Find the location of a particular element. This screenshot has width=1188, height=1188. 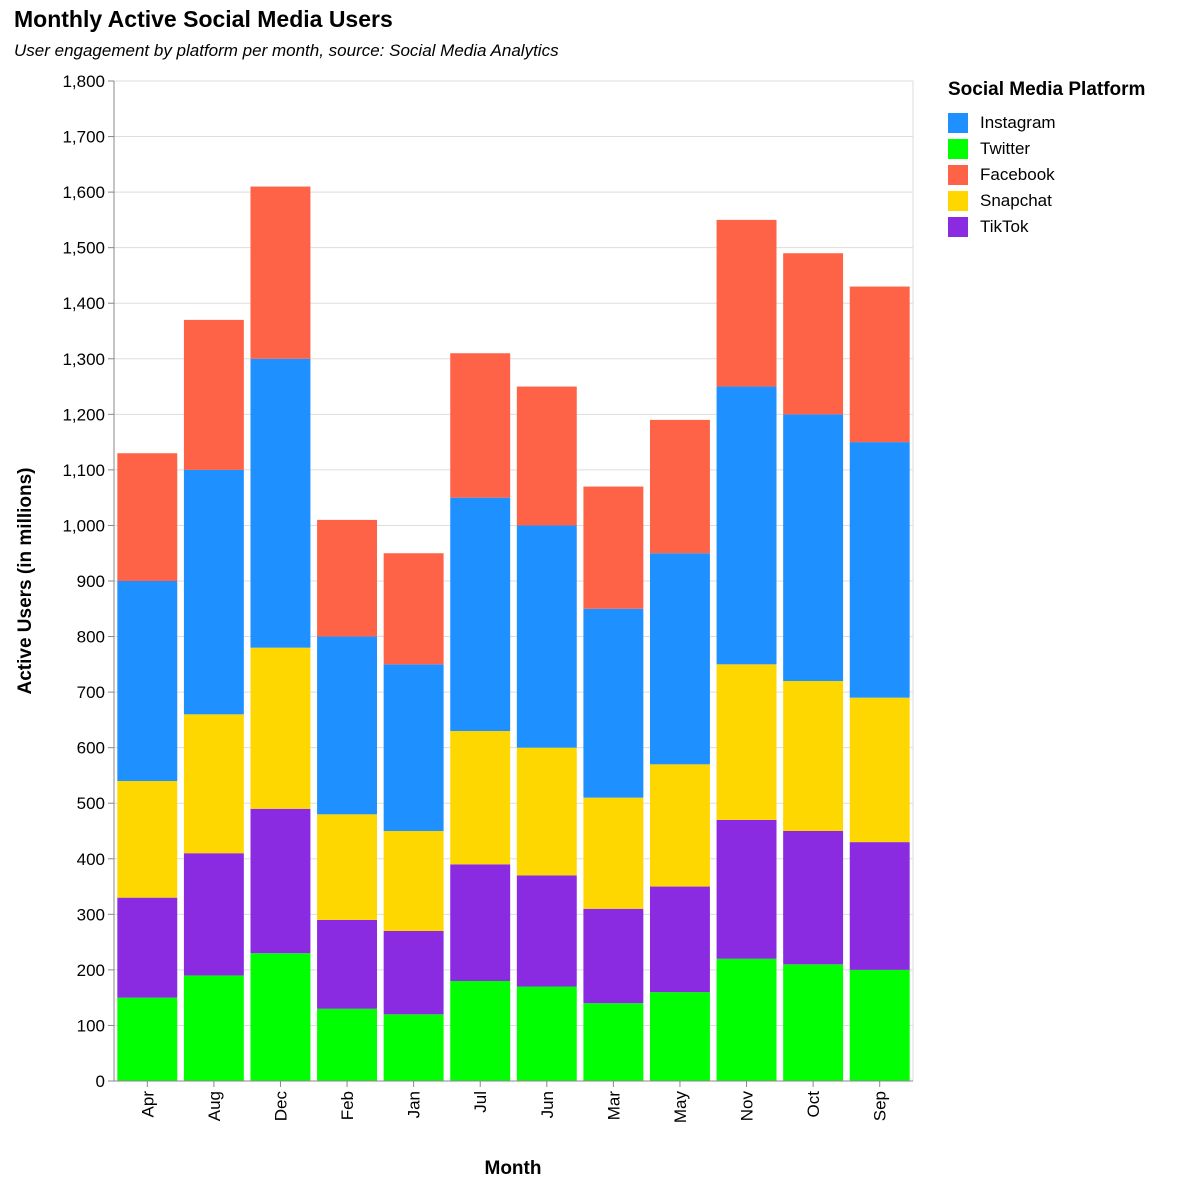

x-tick-label: Oct is located at coordinates (813, 1104).